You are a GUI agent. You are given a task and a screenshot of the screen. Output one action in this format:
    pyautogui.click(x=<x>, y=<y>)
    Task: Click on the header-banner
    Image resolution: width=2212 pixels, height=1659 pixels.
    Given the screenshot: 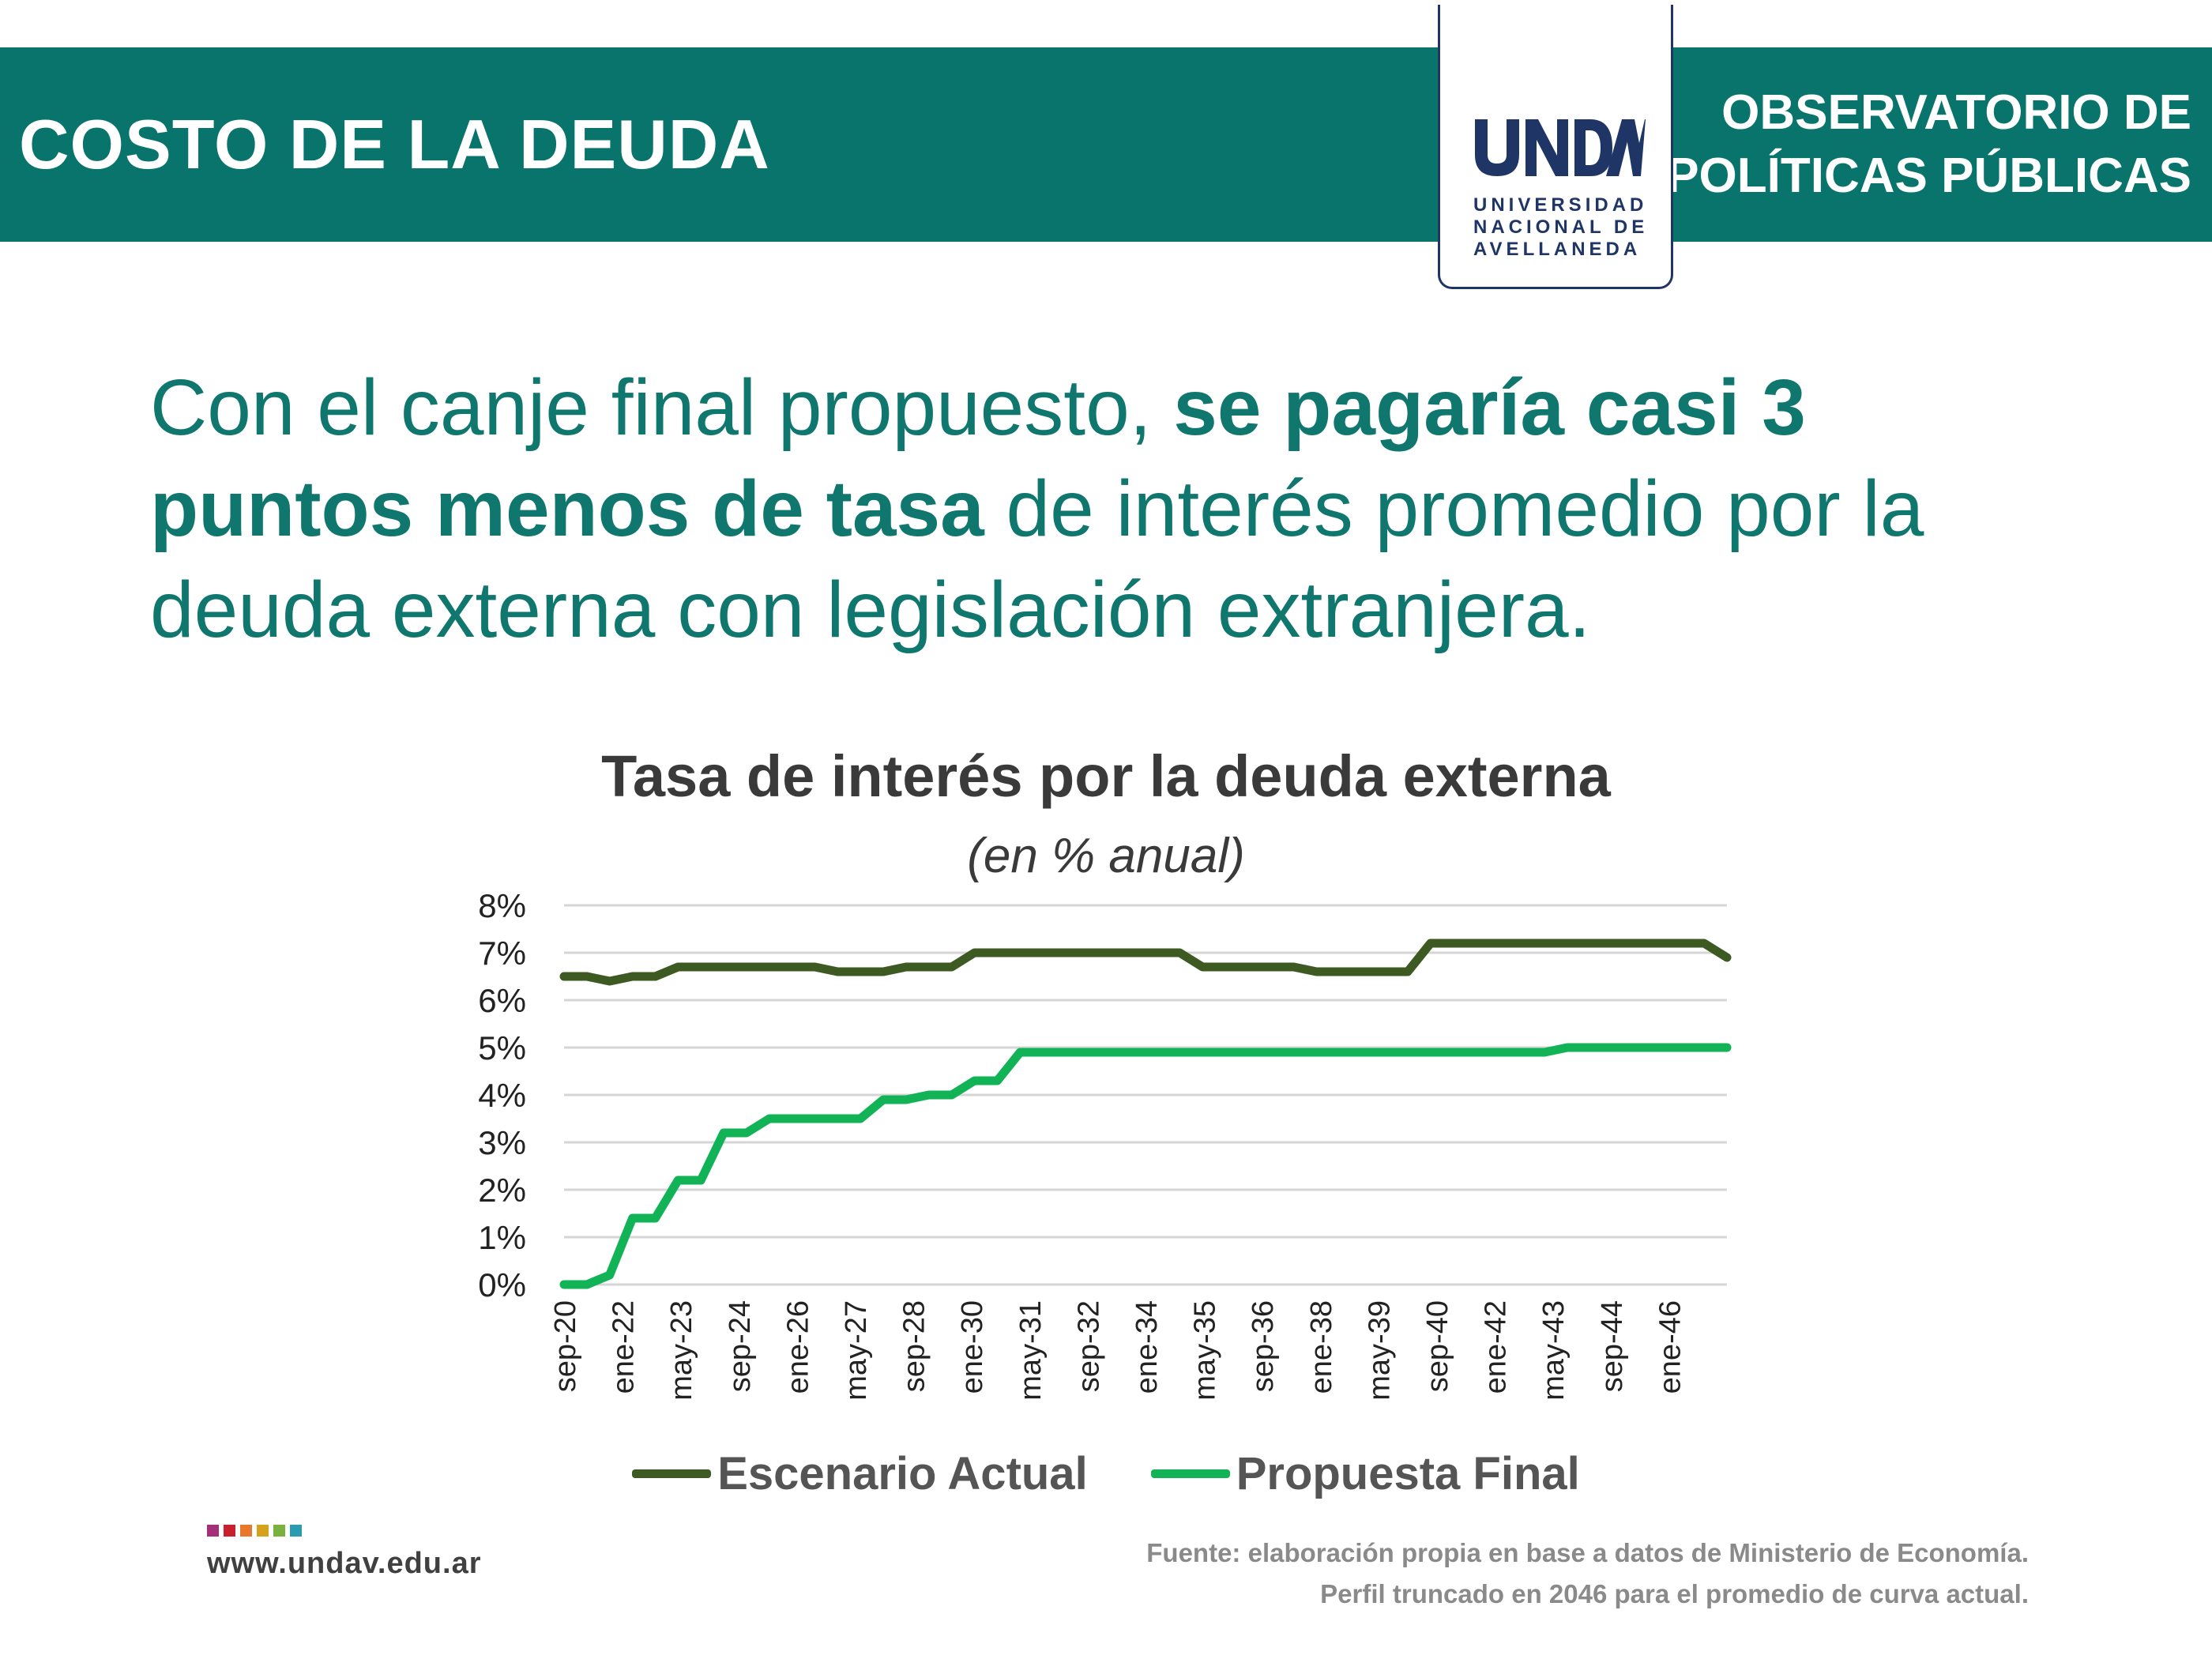 What is the action you would take?
    pyautogui.click(x=1106, y=145)
    